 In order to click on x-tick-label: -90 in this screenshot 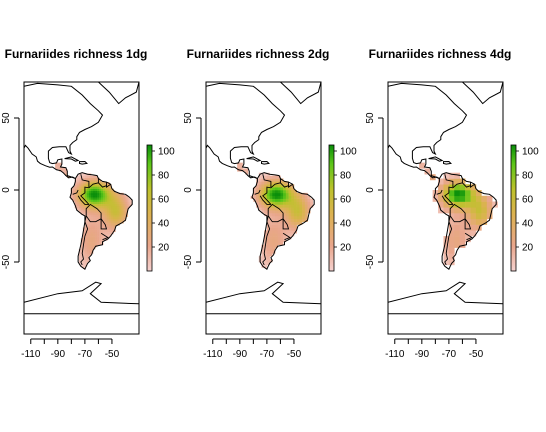, I will do `click(422, 354)`.